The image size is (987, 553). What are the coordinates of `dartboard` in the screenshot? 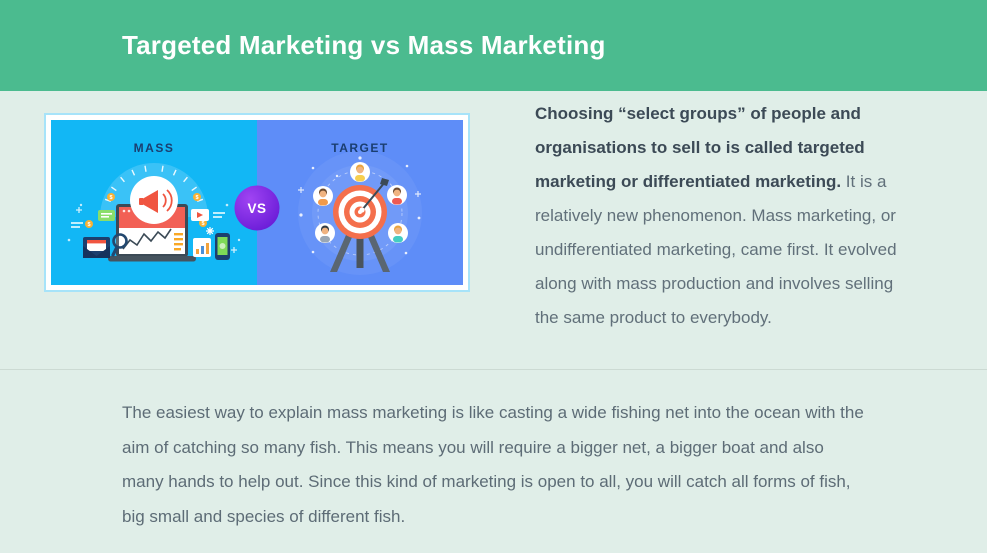 It's located at (360, 212).